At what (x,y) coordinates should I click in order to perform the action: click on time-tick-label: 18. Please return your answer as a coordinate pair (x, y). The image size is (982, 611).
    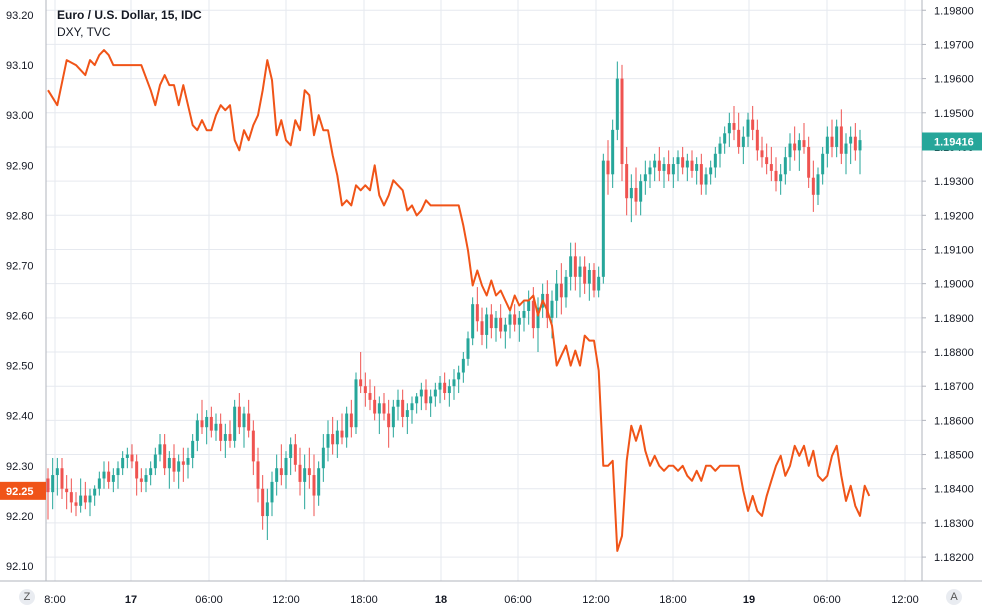
    Looking at the image, I should click on (441, 600).